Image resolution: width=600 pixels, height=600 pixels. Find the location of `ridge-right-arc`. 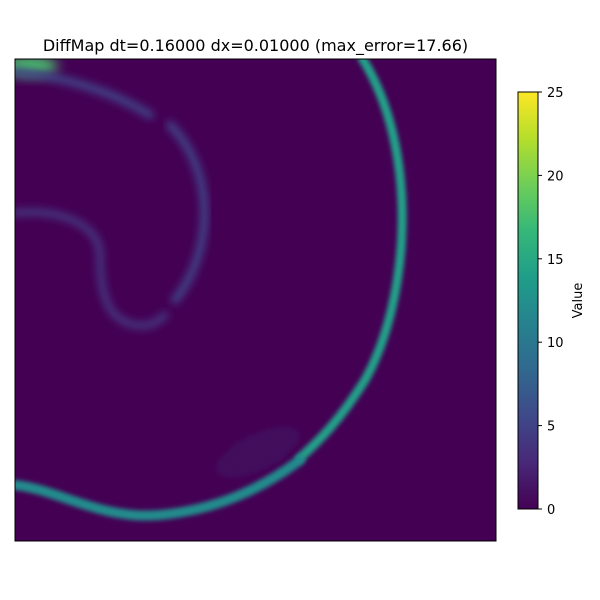

ridge-right-arc is located at coordinates (351, 261).